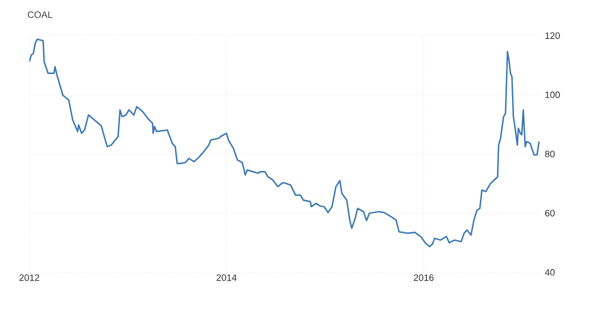  I want to click on y-tick-label: 60, so click(550, 213).